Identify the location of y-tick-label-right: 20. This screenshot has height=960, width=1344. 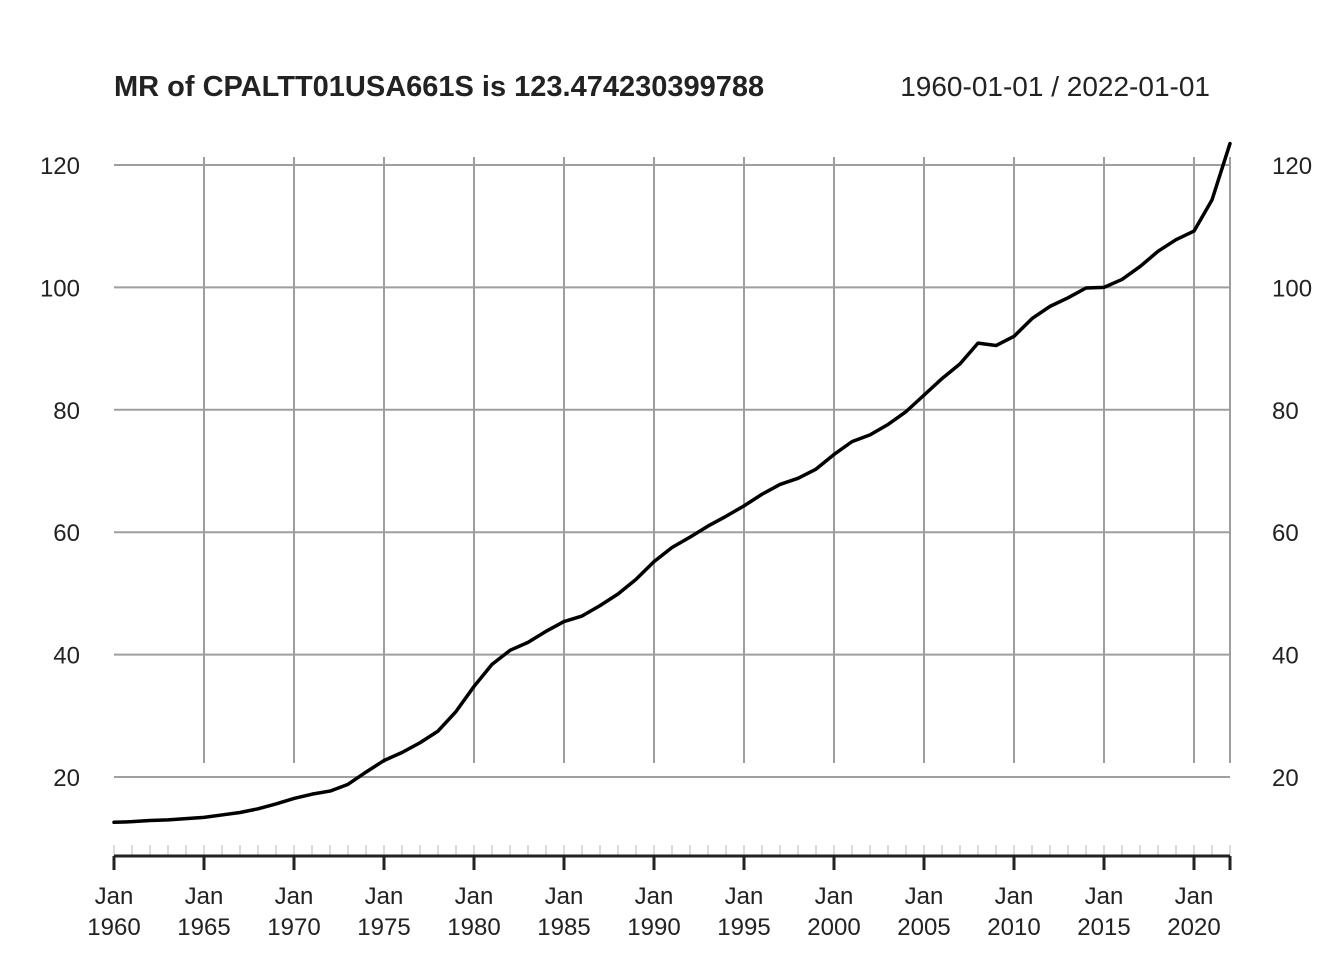
(1285, 778).